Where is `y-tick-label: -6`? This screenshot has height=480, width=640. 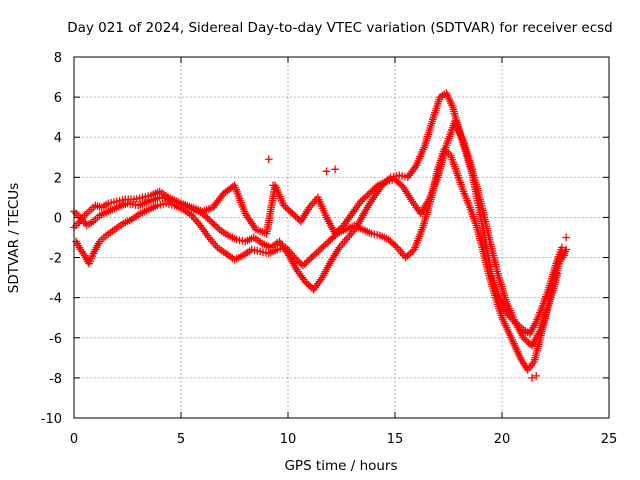 y-tick-label: -6 is located at coordinates (55, 339).